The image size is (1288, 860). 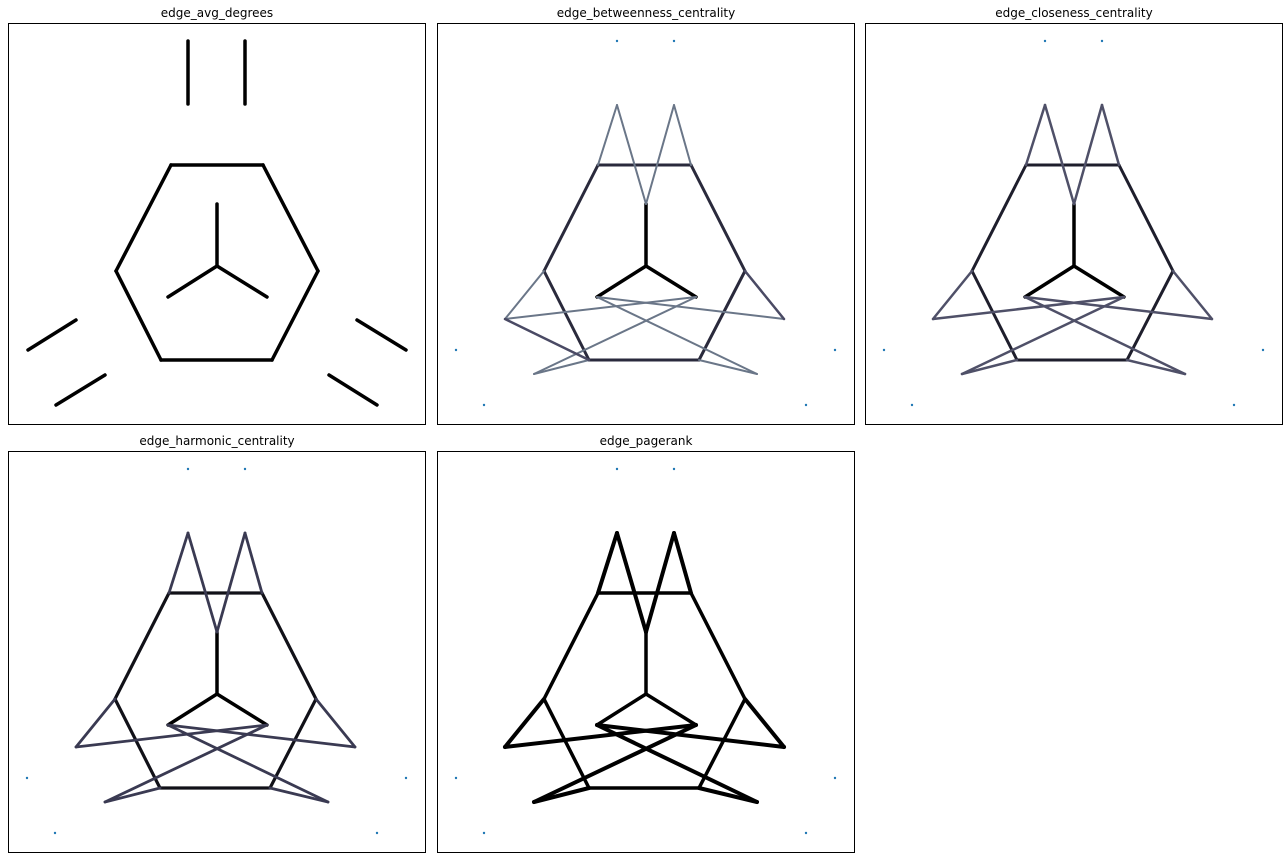 What do you see at coordinates (1074, 13) in the screenshot?
I see `panel-title: edge_closeness_centrality` at bounding box center [1074, 13].